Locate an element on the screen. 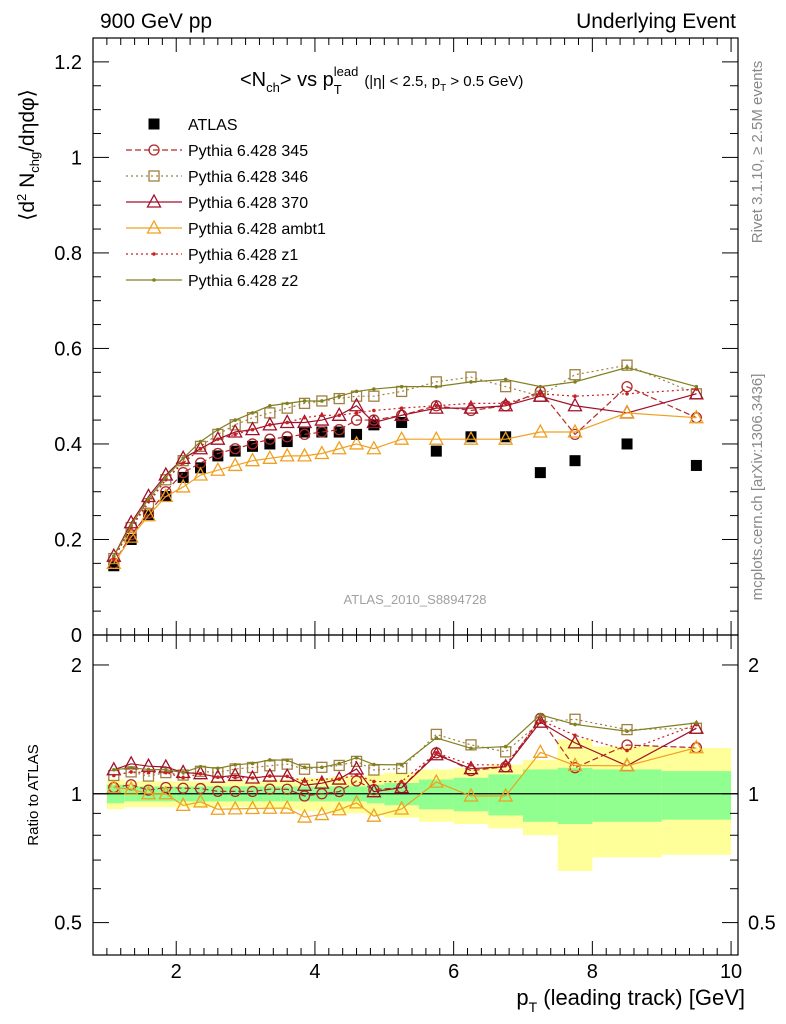  x-axis-label: pT (leading track) [GeV] is located at coordinates (630, 1000).